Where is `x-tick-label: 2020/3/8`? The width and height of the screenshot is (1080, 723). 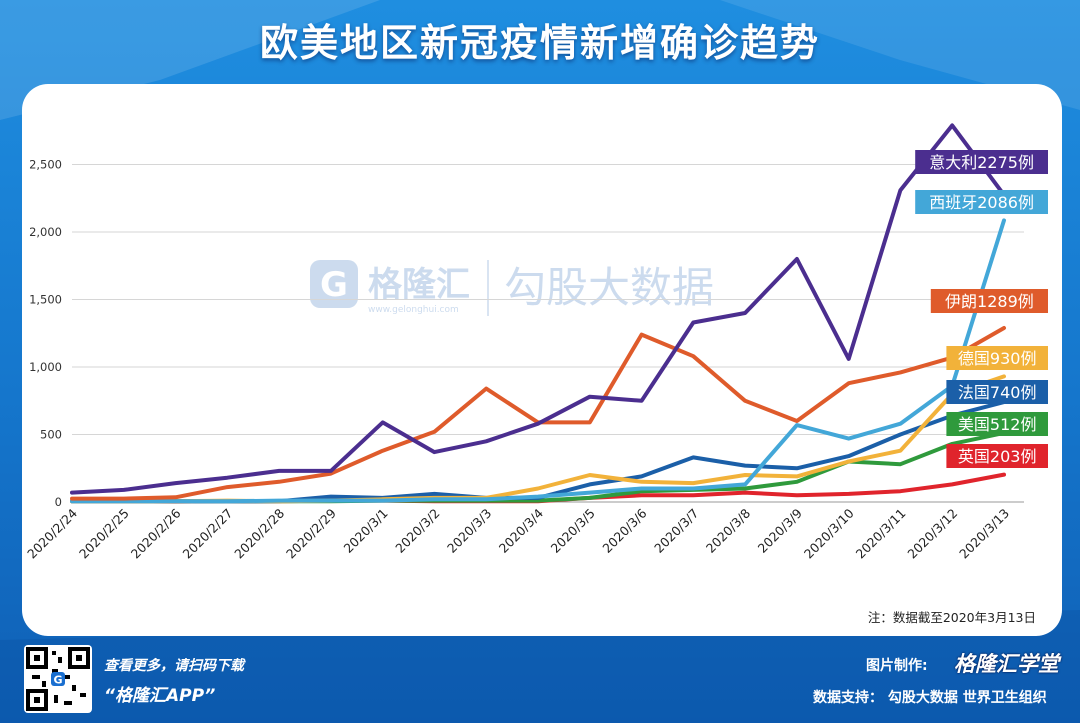
x-tick-label: 2020/3/8 is located at coordinates (728, 530).